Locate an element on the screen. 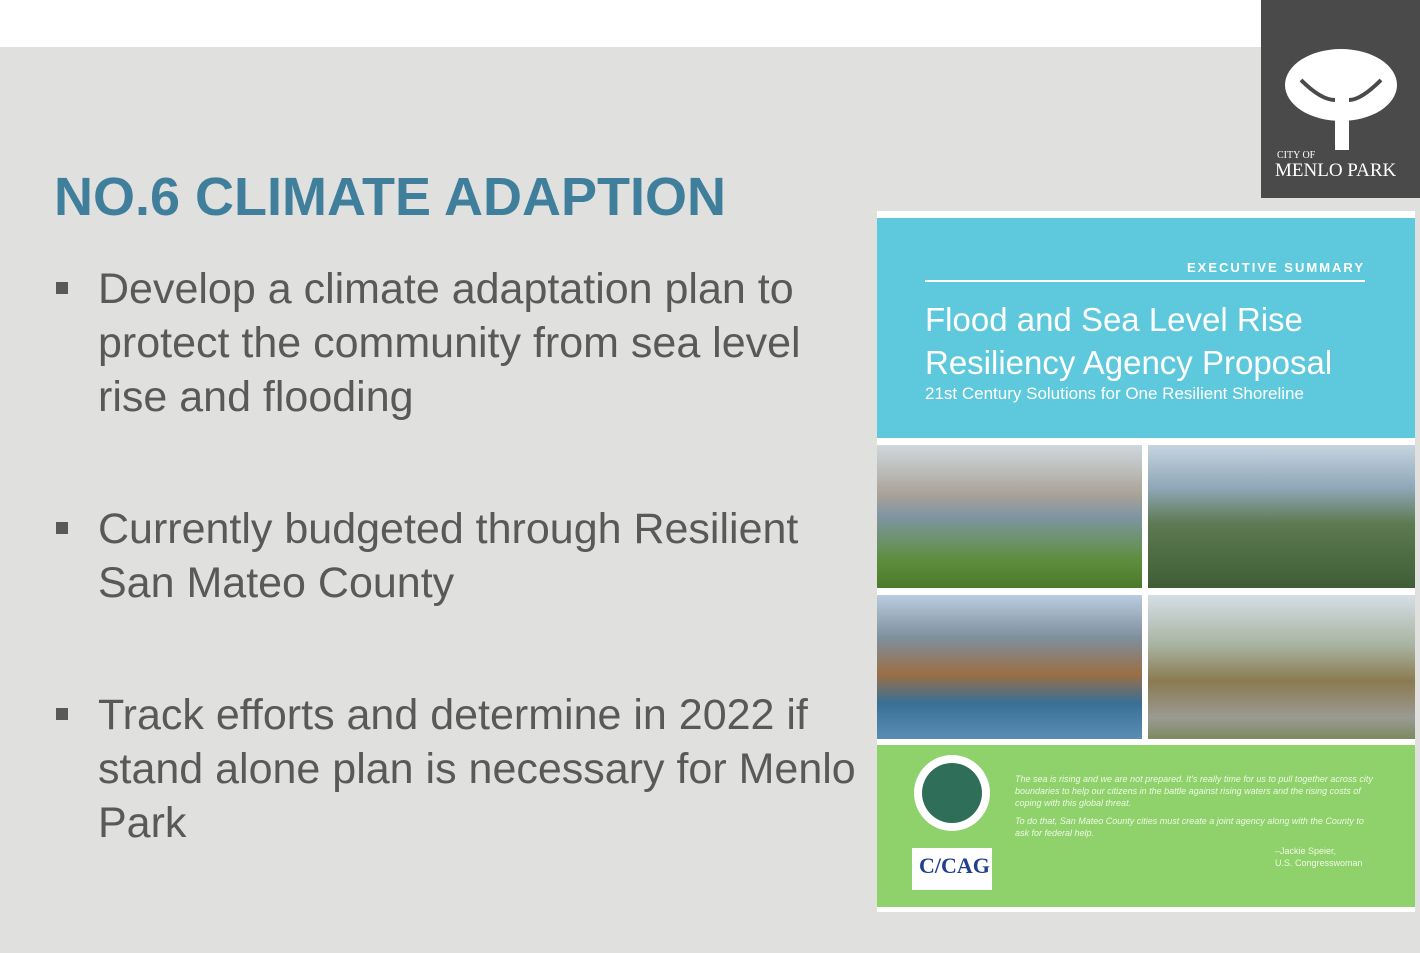 The image size is (1420, 953). attribution-line: –Jackie Speier, is located at coordinates (1306, 851).